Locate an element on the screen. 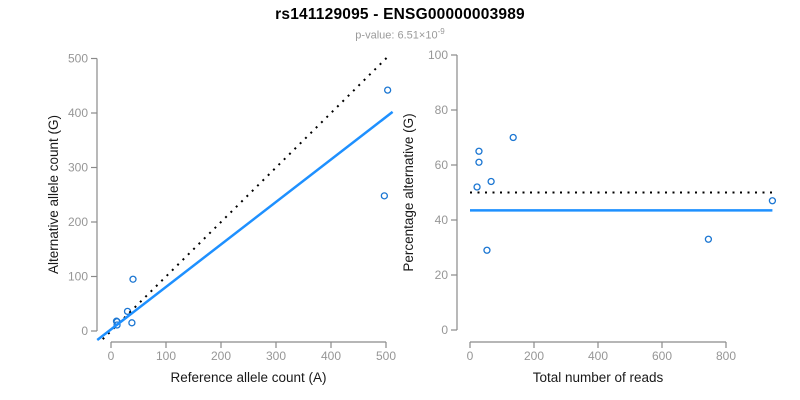 This screenshot has height=400, width=800. x-tick-label: 500 is located at coordinates (386, 356).